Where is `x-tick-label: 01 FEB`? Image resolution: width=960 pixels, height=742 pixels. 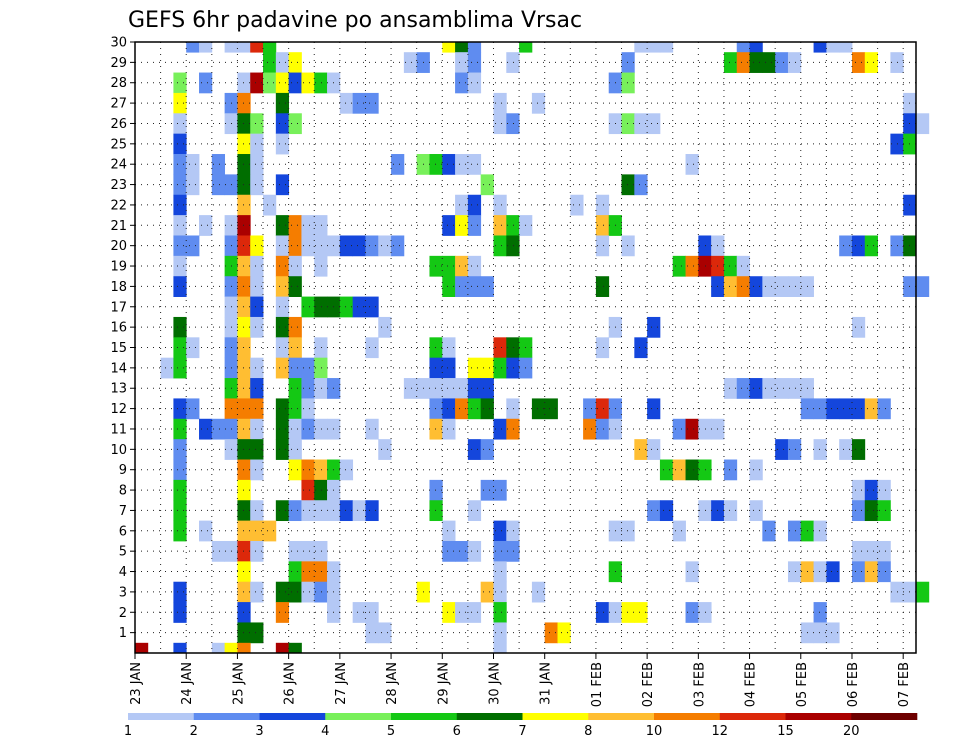 x-tick-label: 01 FEB is located at coordinates (597, 684).